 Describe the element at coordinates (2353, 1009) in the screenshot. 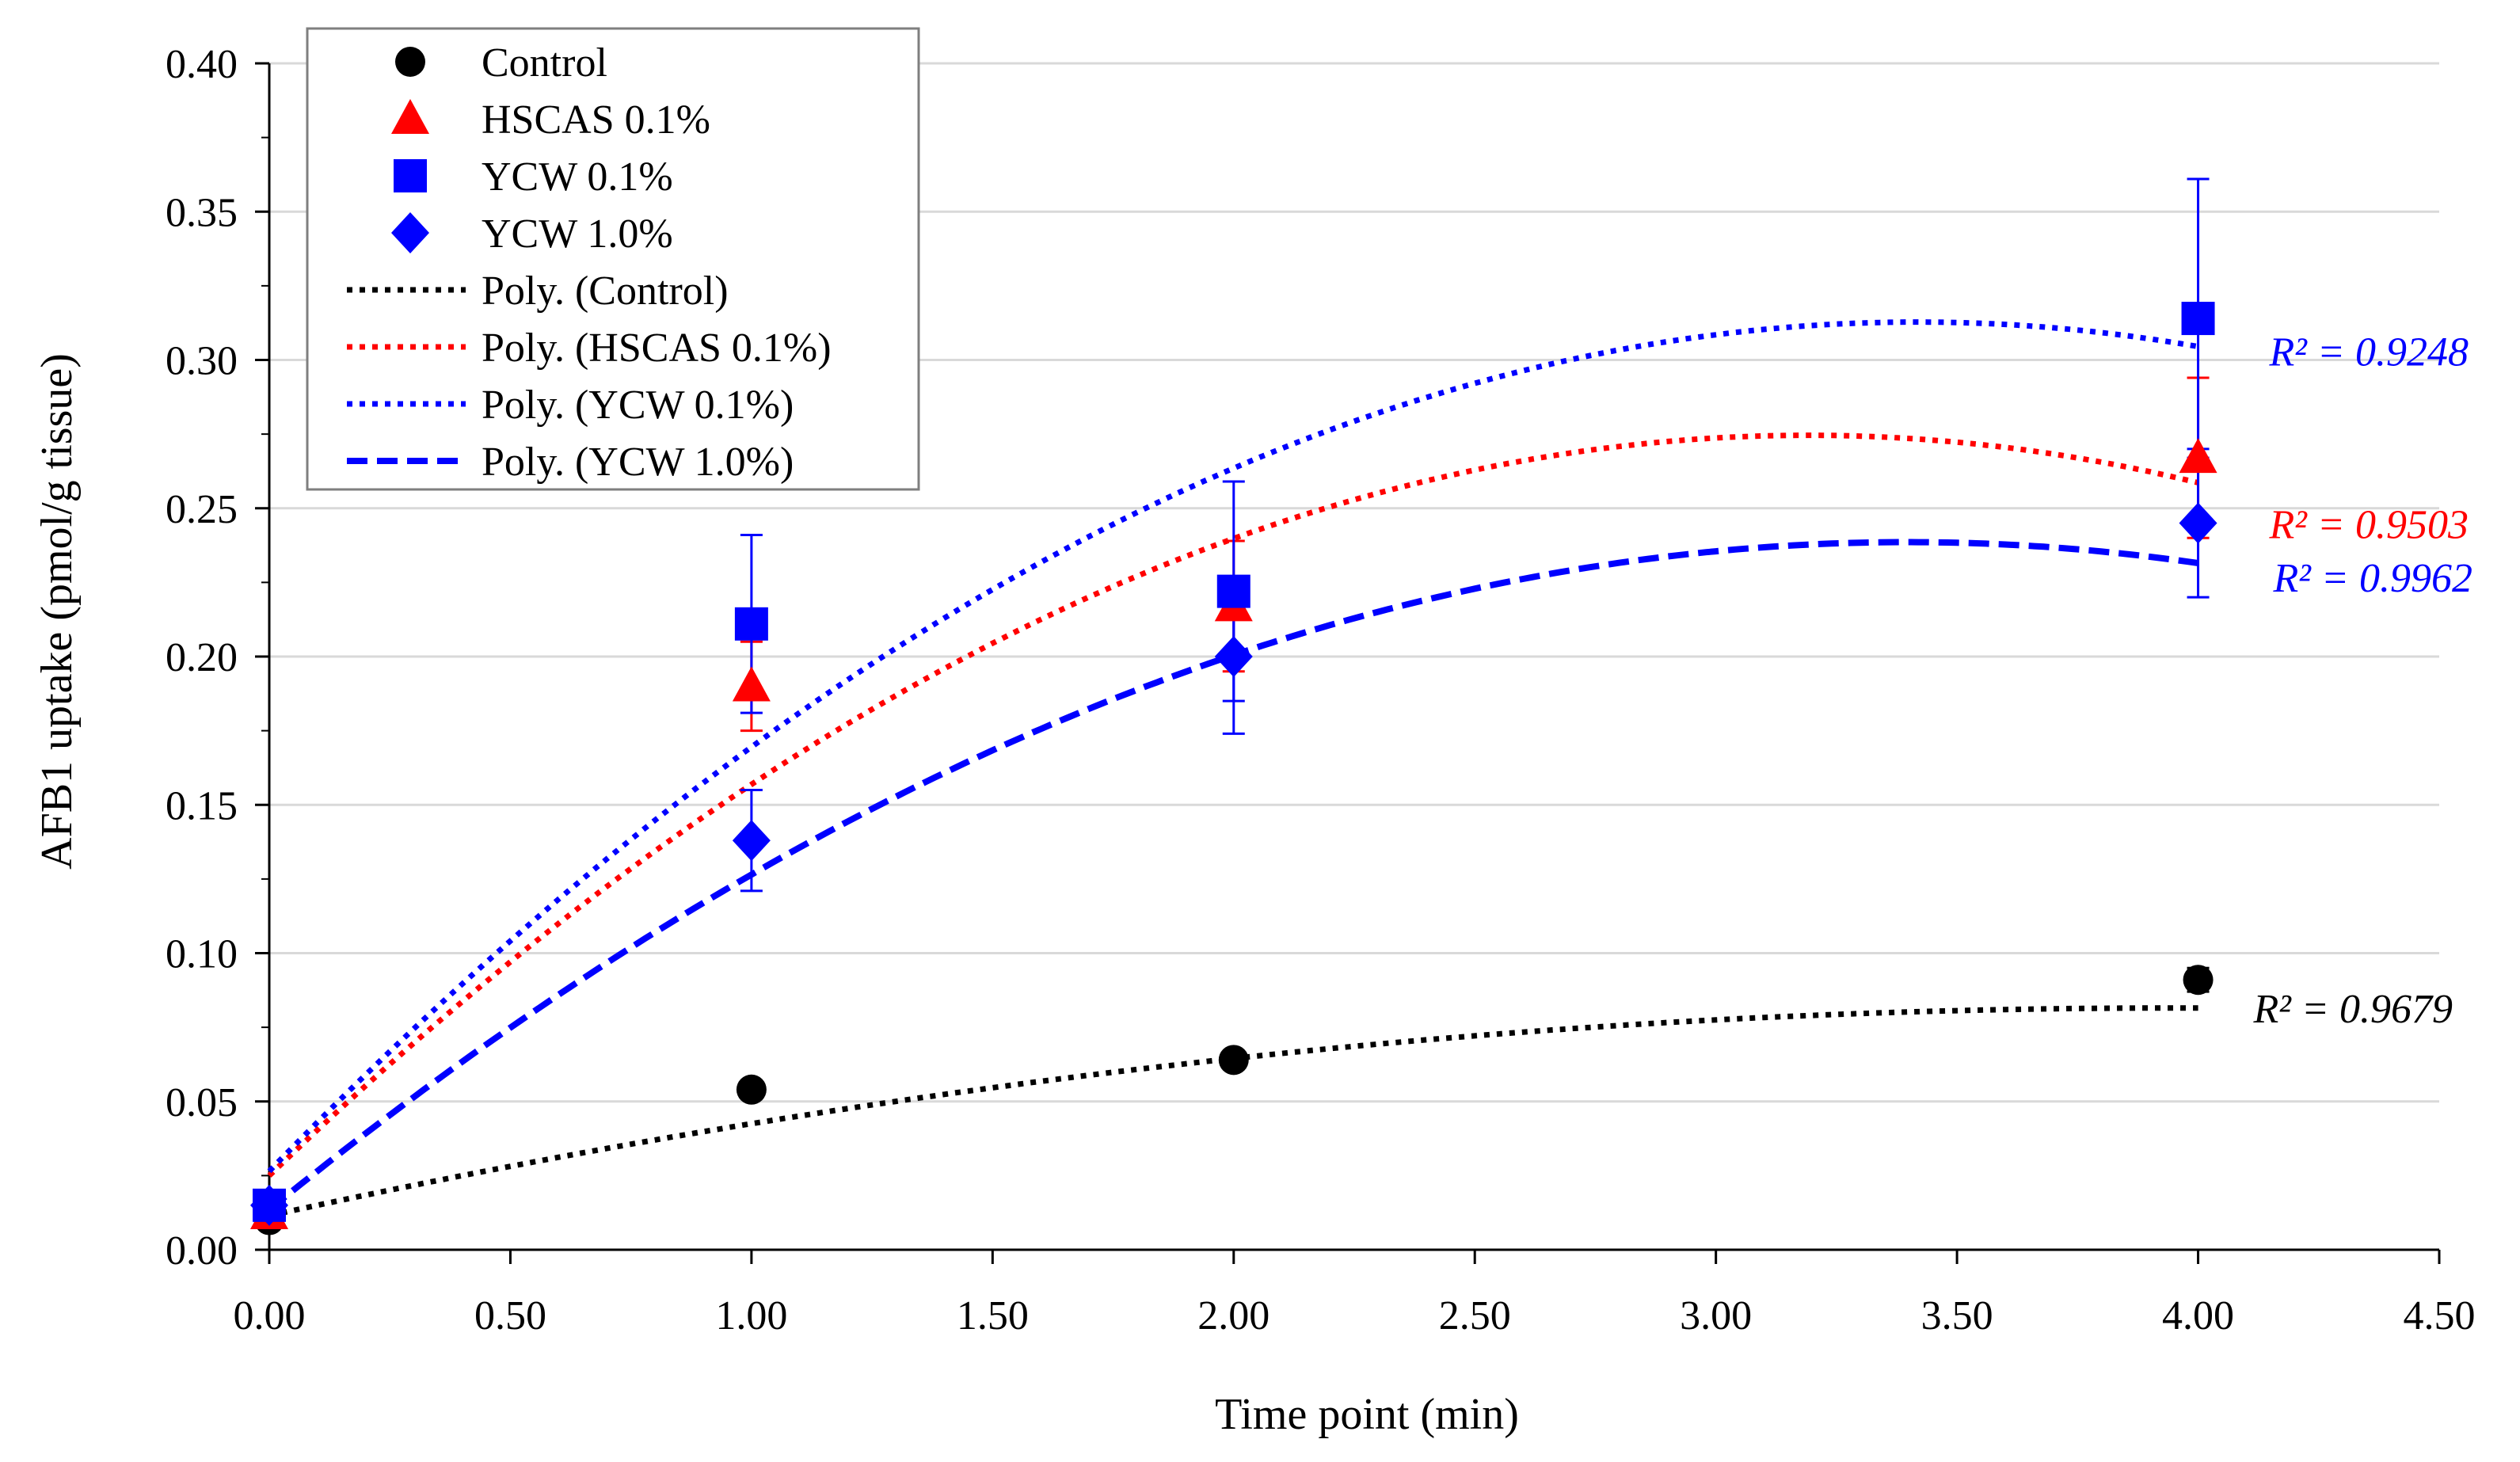

I see `r-squared-label: R² = 0.9679` at that location.